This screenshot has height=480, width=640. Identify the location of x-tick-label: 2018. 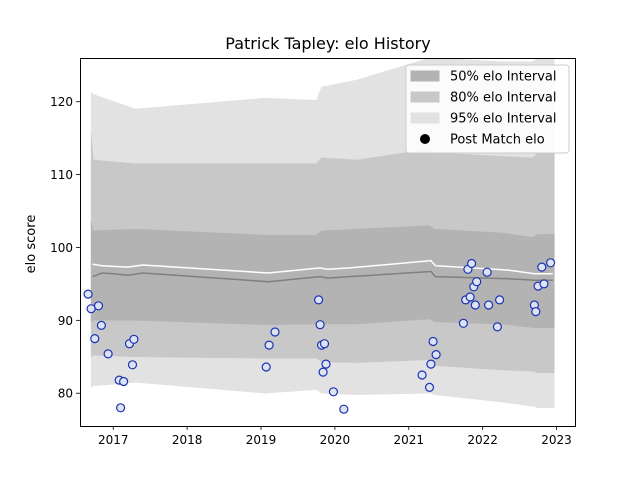
(187, 440).